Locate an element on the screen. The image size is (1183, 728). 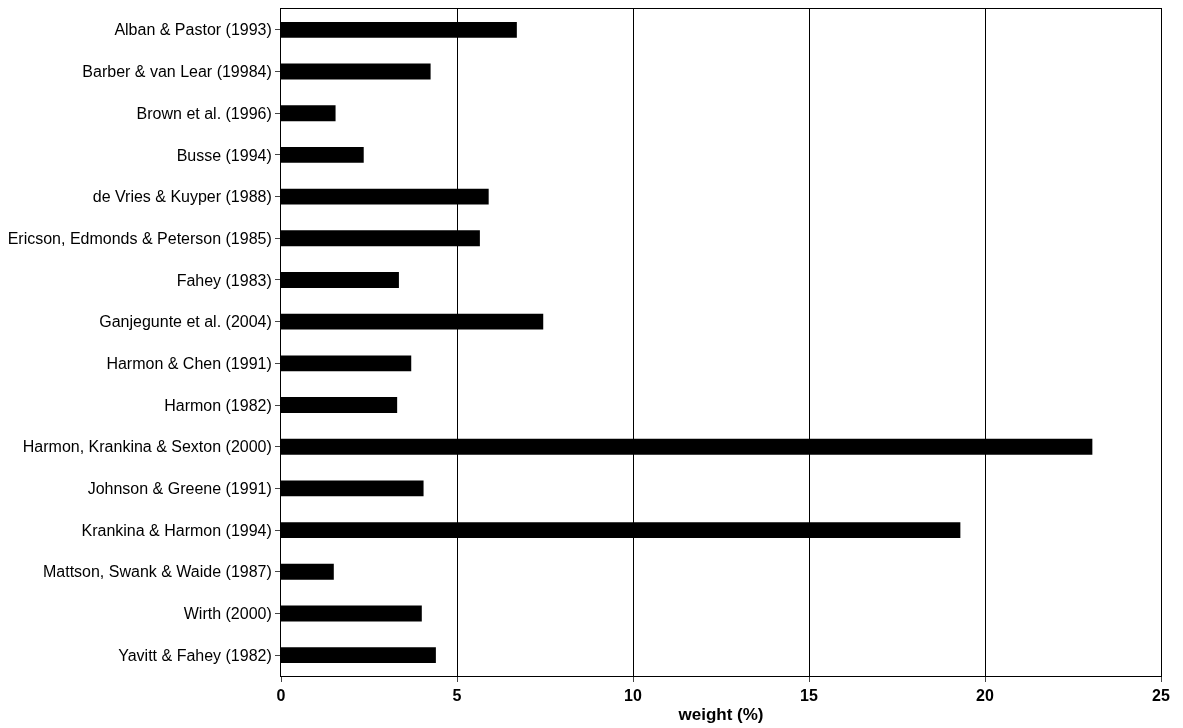
y-tick-label: Yavitt & Fahey (1982) is located at coordinates (195, 655).